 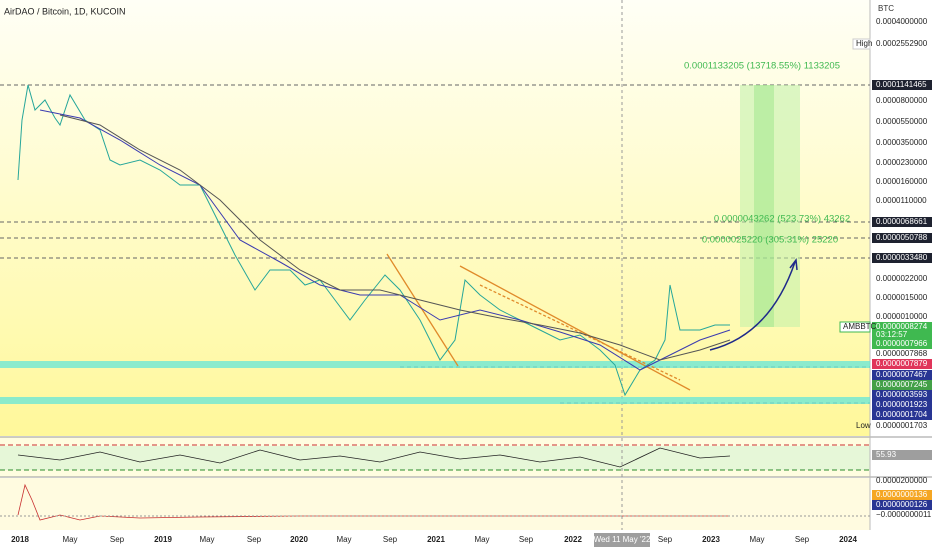 What do you see at coordinates (762, 66) in the screenshot?
I see `measure-label: 0.0001133205 (13718.55%) 1133205` at bounding box center [762, 66].